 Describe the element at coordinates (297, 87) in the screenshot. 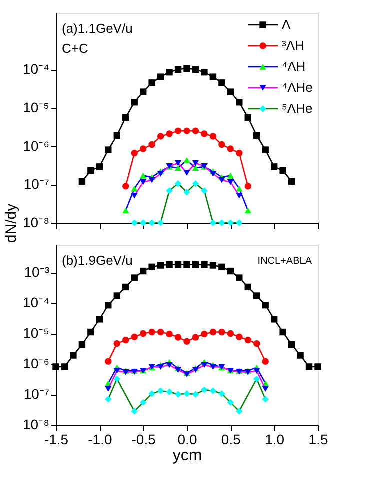

I see `legend-label: ⁴ΛHe` at that location.